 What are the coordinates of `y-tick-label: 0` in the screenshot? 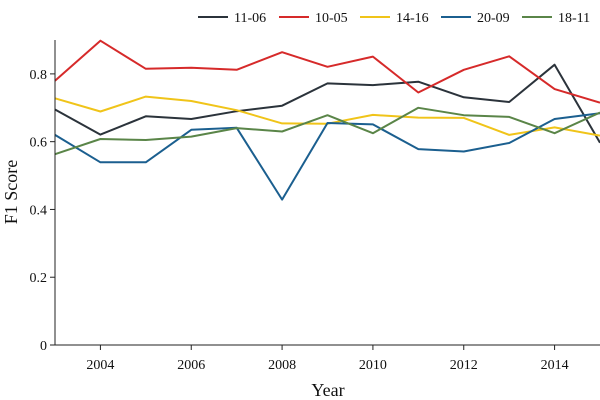 It's located at (43, 346).